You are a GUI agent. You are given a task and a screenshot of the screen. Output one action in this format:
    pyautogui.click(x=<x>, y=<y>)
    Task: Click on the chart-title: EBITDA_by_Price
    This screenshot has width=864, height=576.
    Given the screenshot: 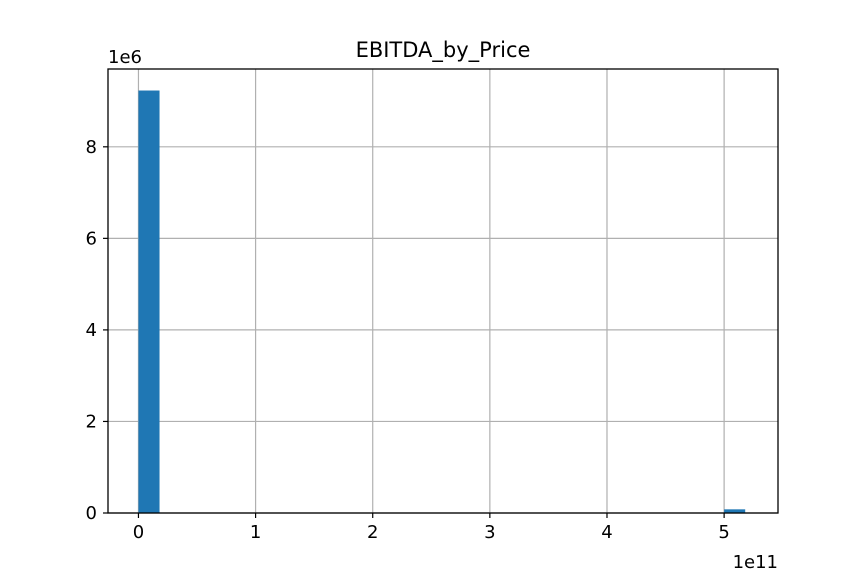 What is the action you would take?
    pyautogui.click(x=443, y=50)
    